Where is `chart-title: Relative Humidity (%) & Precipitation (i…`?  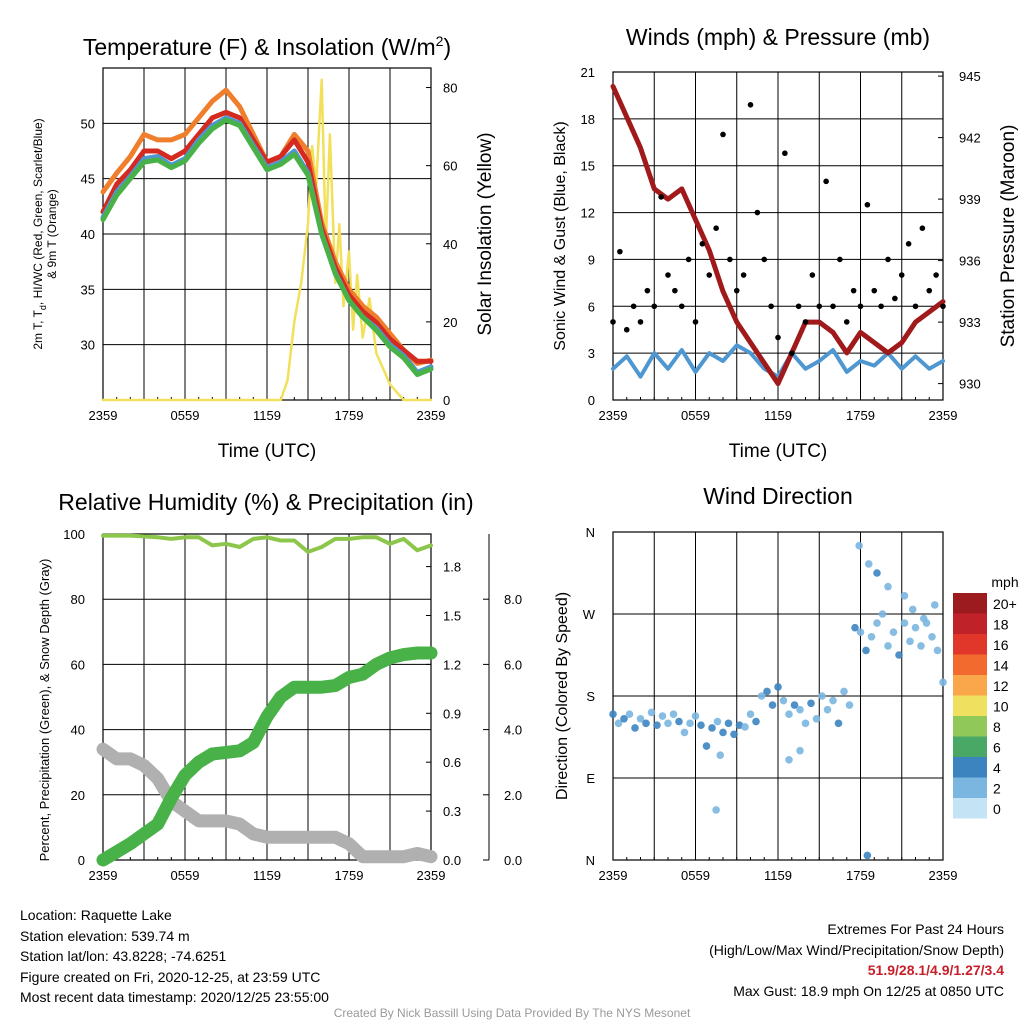
chart-title: Relative Humidity (%) & Precipitation (i… is located at coordinates (265, 502).